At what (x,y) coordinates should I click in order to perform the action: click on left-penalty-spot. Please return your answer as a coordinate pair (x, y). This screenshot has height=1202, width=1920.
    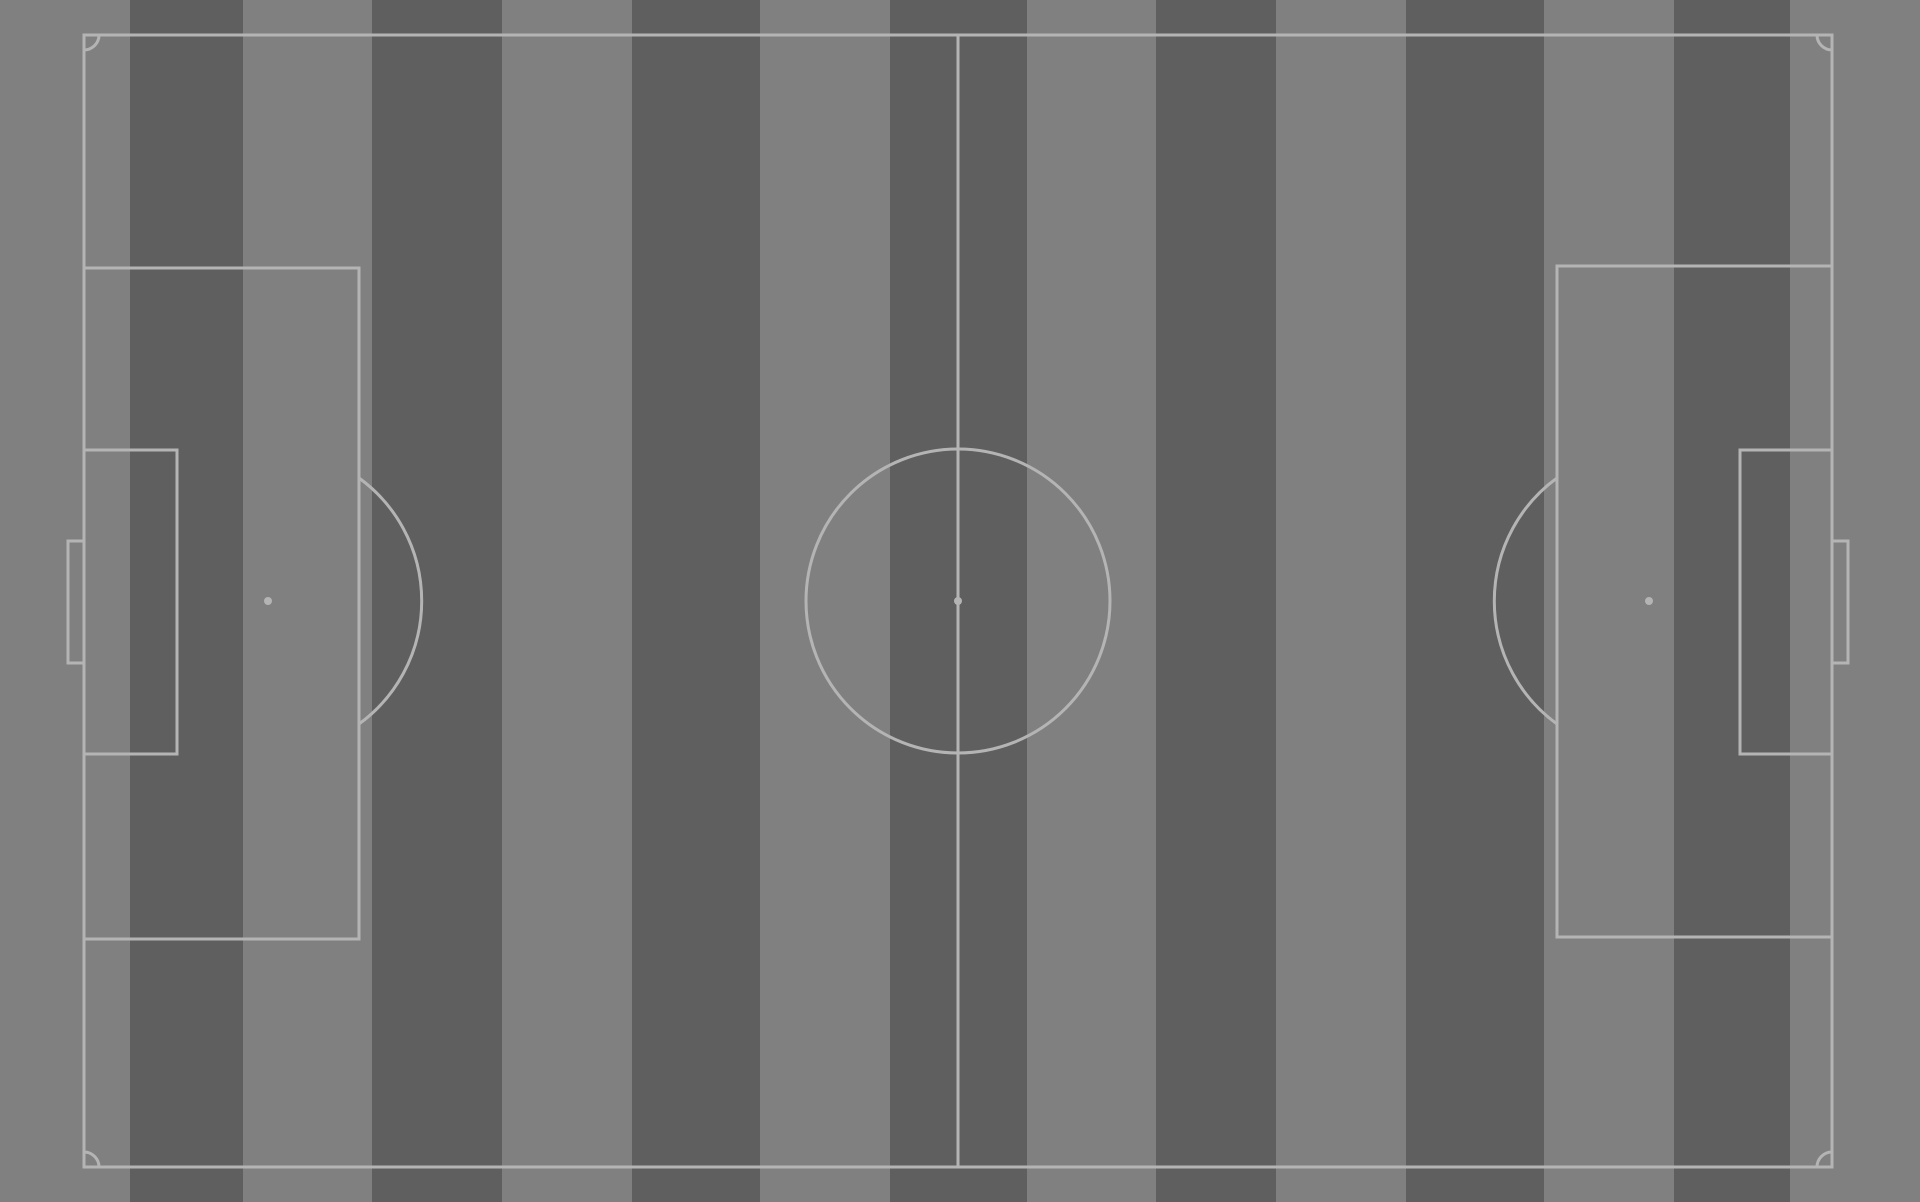
    Looking at the image, I should click on (268, 601).